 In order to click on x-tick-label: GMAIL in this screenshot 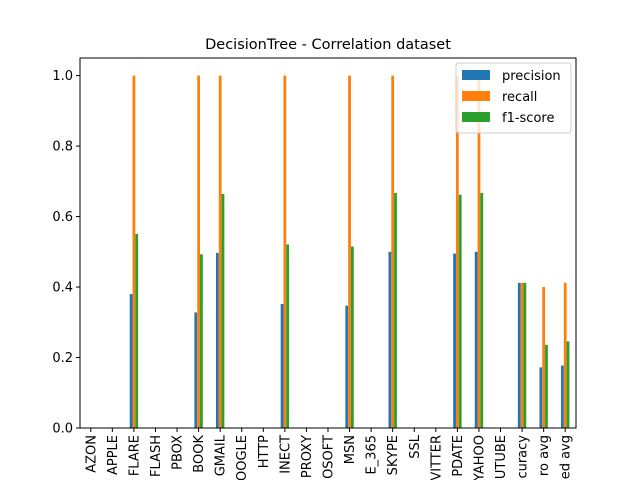, I will do `click(221, 455)`.